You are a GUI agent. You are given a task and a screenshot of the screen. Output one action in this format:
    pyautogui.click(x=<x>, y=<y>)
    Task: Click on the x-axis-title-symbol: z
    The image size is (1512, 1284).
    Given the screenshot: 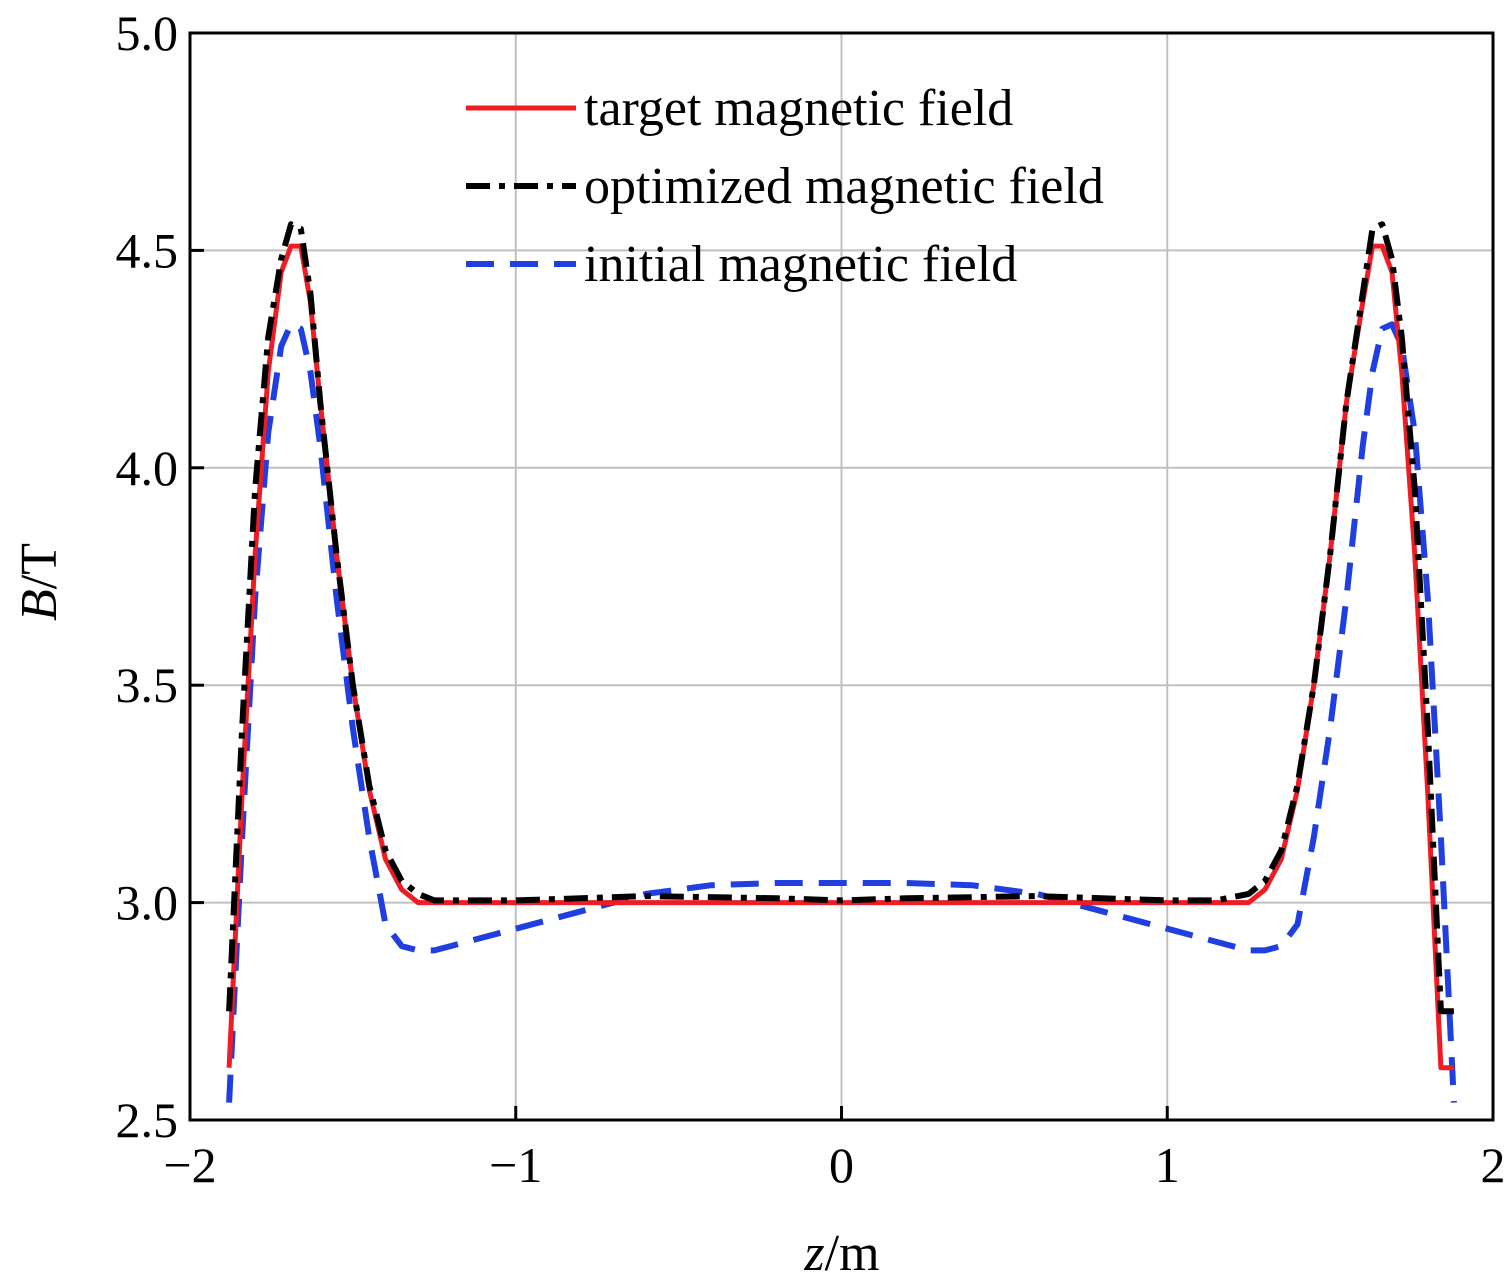 What is the action you would take?
    pyautogui.click(x=813, y=1253)
    